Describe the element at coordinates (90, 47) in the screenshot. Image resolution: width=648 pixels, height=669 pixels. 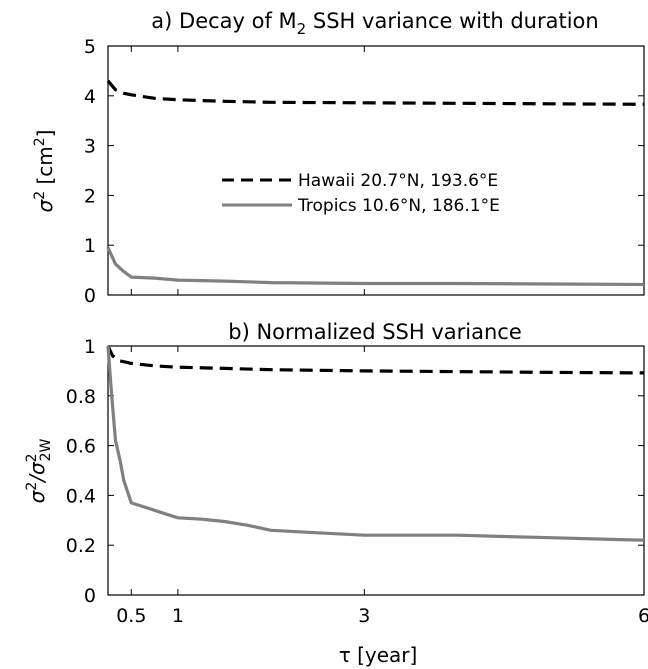
I see `y-tick-label: 5` at that location.